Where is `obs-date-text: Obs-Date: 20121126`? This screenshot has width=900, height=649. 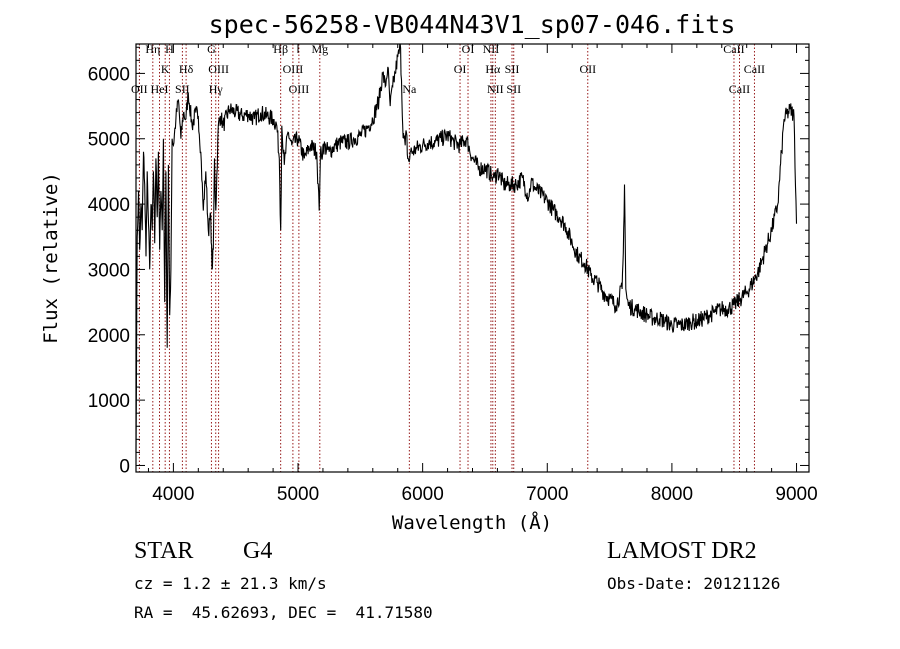
obs-date-text: Obs-Date: 20121126 is located at coordinates (694, 583).